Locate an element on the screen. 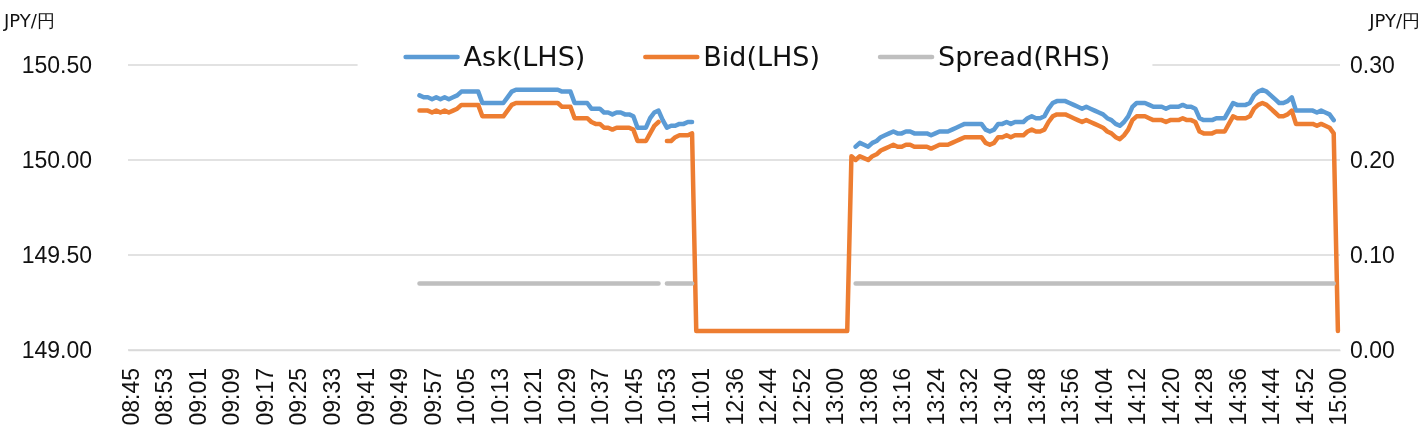 Image resolution: width=1424 pixels, height=439 pixels. x-tick-label: 14:36 is located at coordinates (1237, 397).